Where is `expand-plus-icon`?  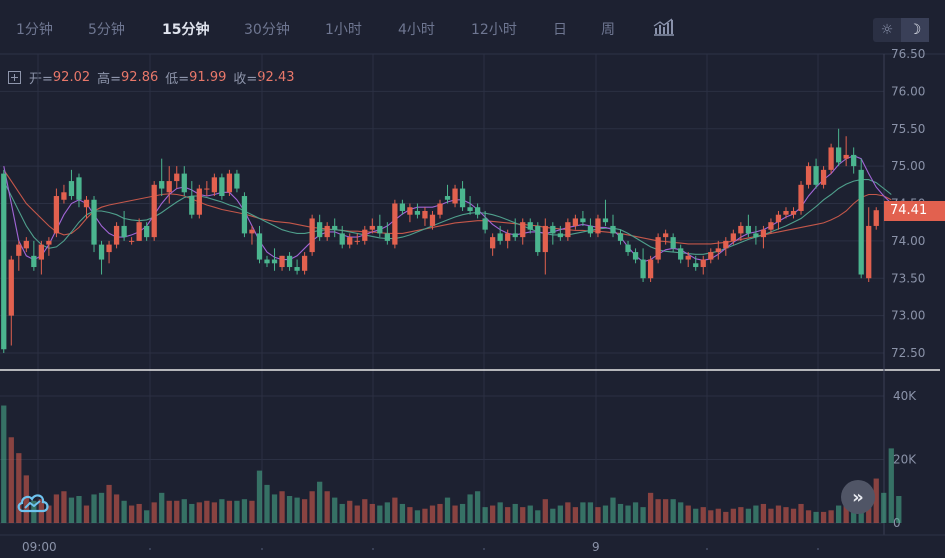 expand-plus-icon is located at coordinates (14, 77).